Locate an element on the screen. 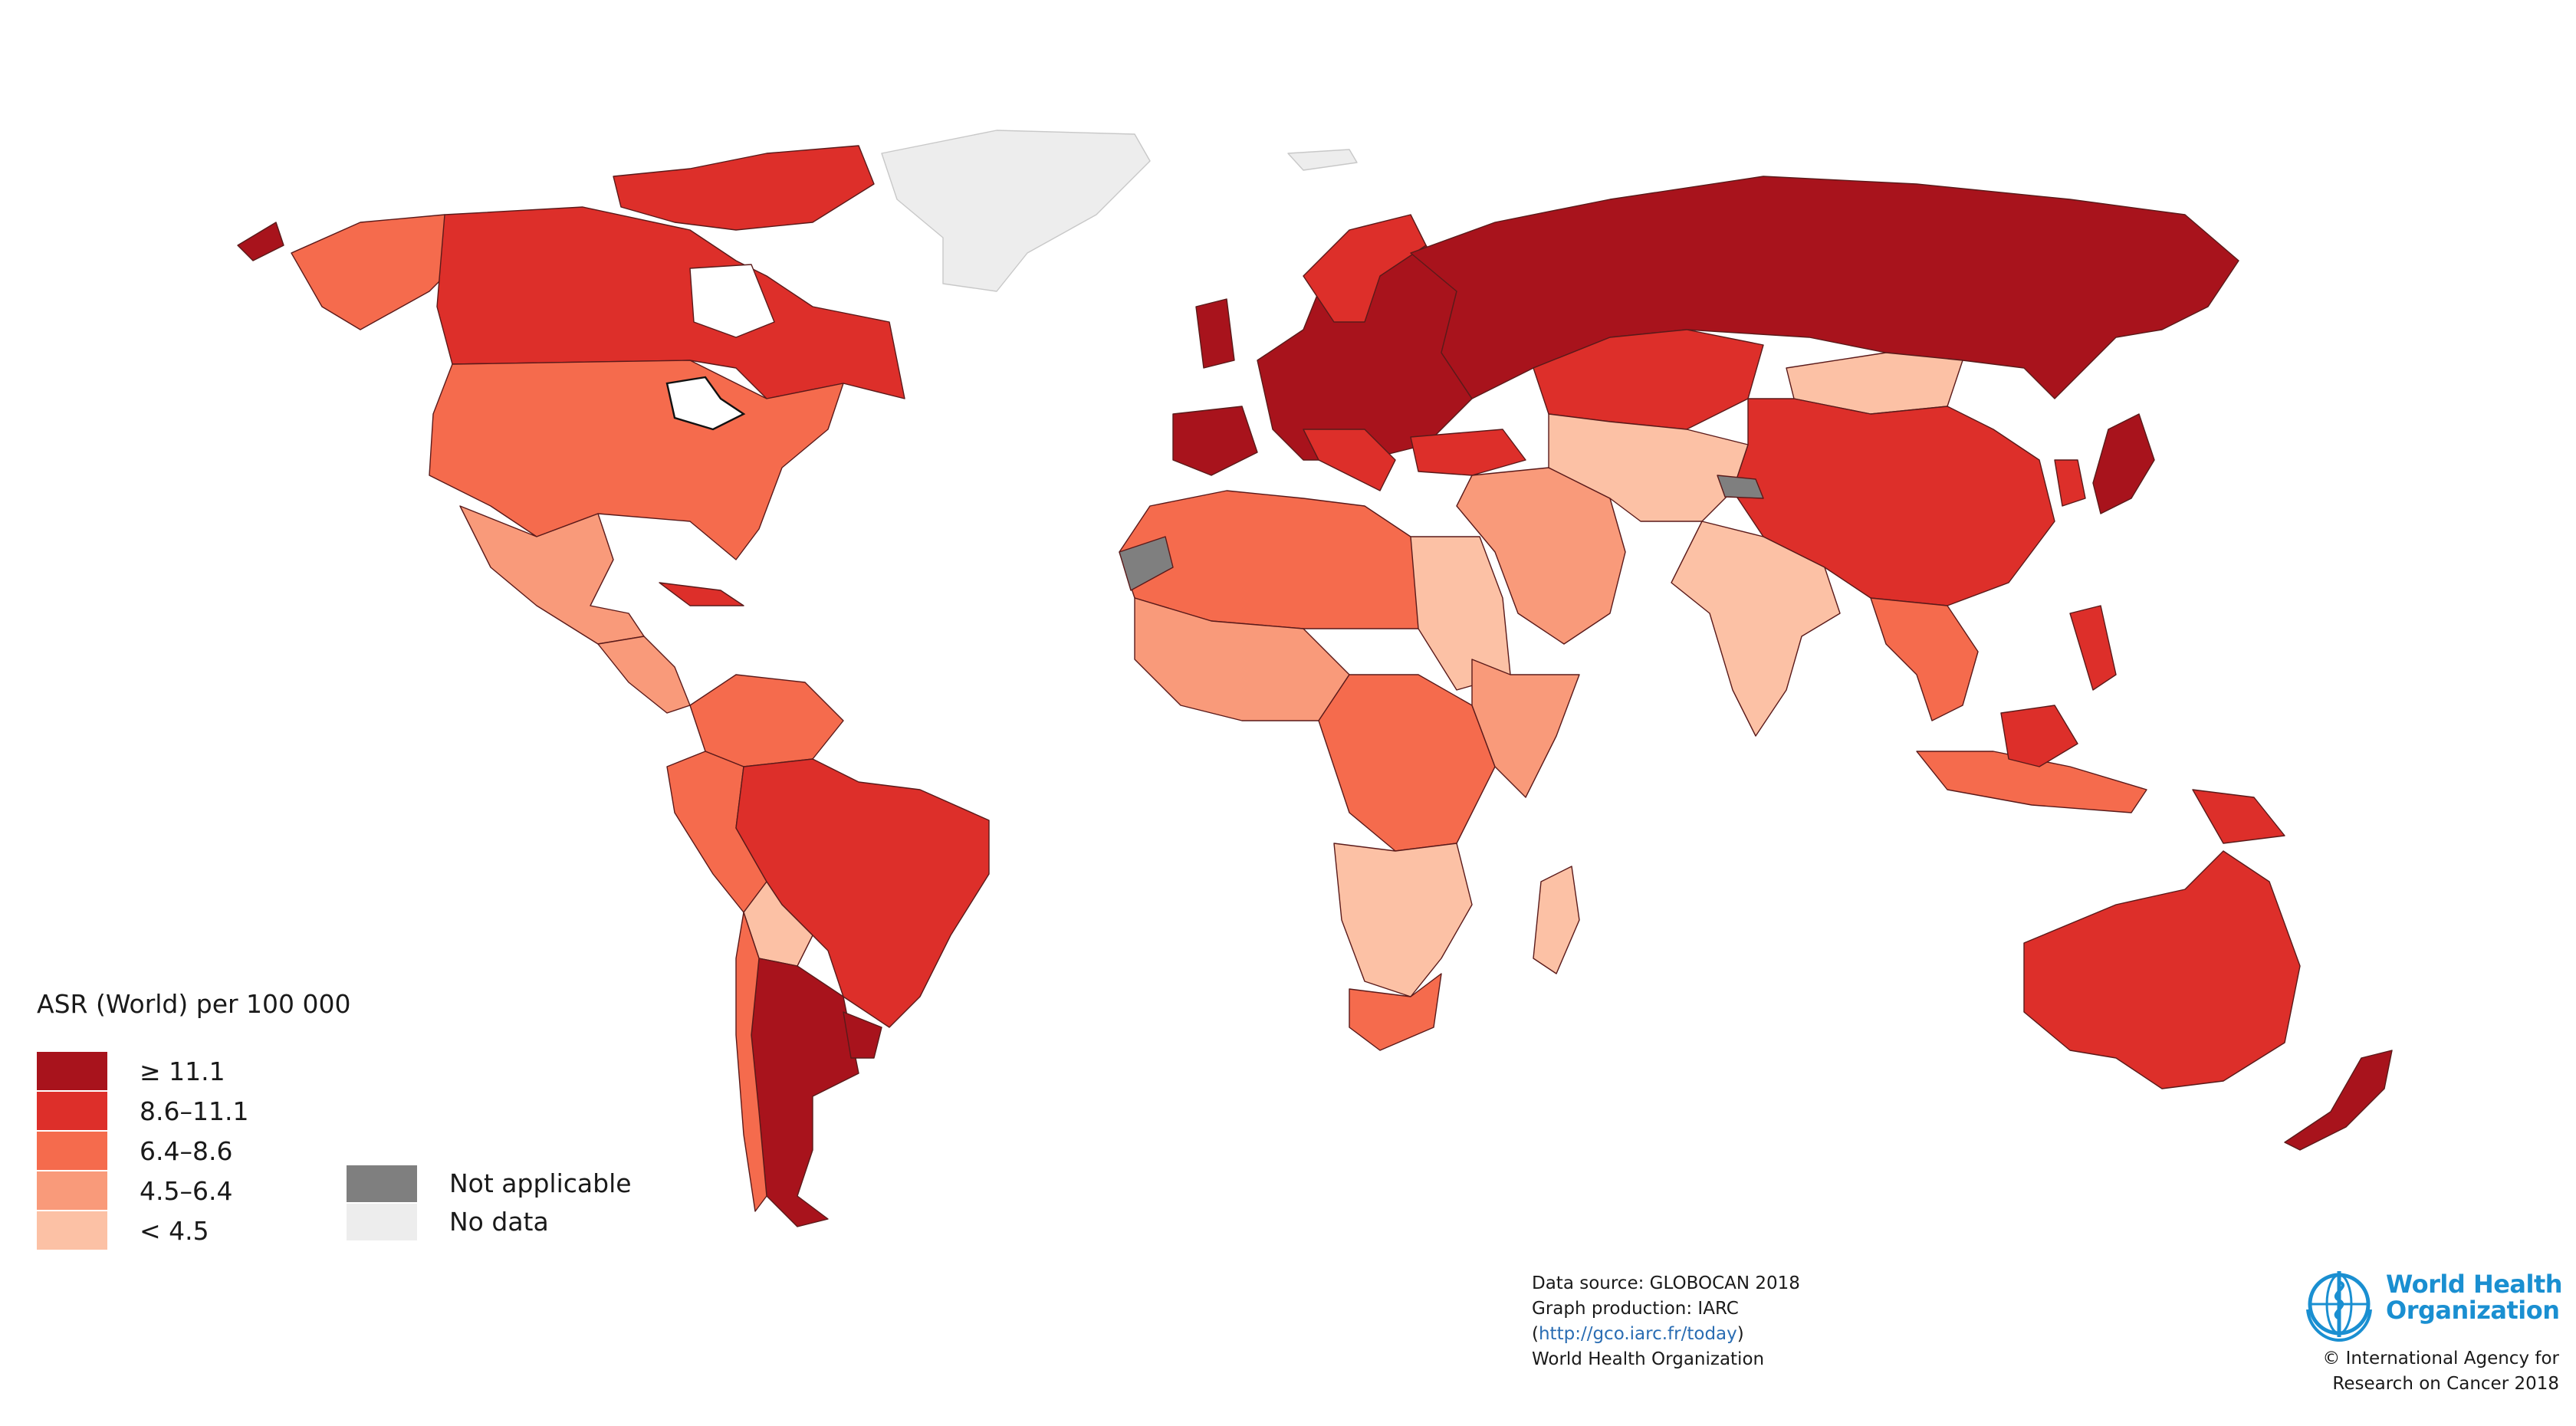 The width and height of the screenshot is (2576, 1426). region-central-africa is located at coordinates (1407, 763).